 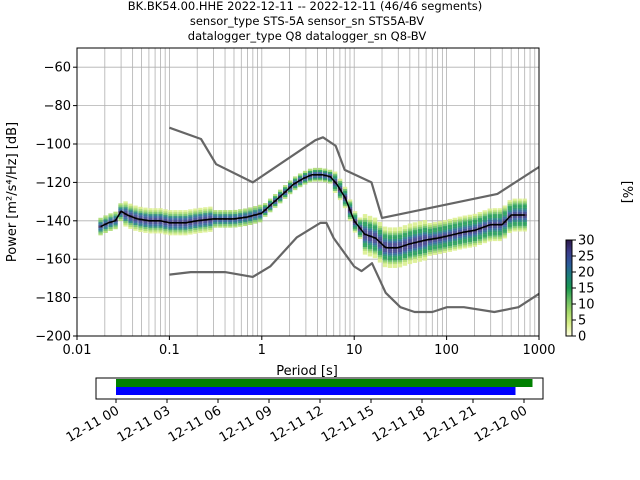 I want to click on colorbar-tick-label: 5, so click(x=582, y=321).